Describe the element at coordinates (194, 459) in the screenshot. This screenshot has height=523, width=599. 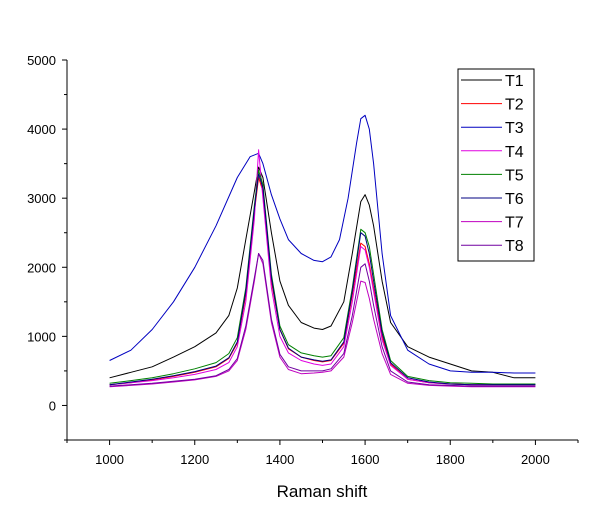
I see `x-tick-label: 1200` at that location.